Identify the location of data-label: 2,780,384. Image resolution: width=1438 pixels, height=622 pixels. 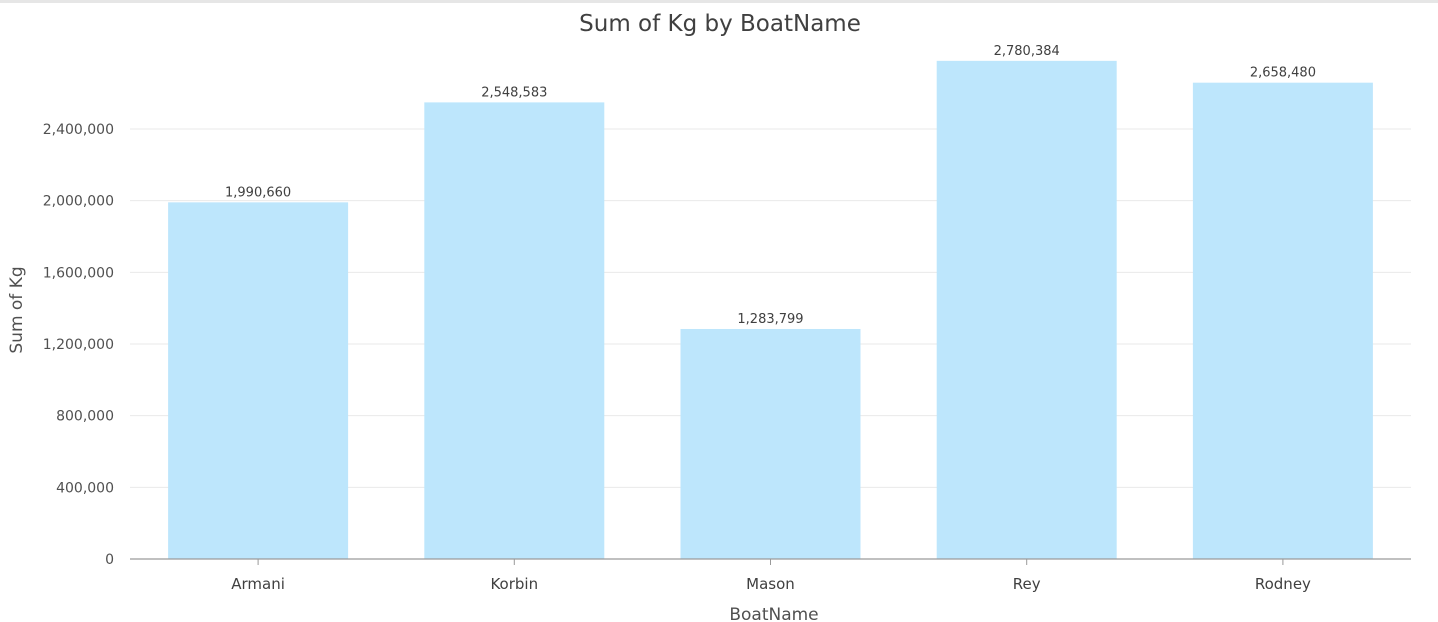
(1027, 51).